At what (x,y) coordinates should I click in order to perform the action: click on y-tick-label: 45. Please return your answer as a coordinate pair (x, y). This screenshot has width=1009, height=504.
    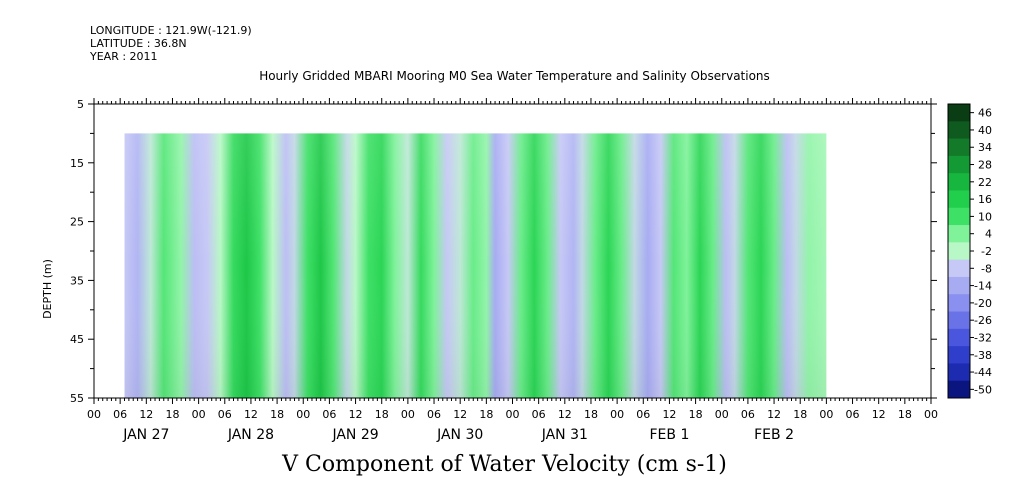
    Looking at the image, I should click on (77, 339).